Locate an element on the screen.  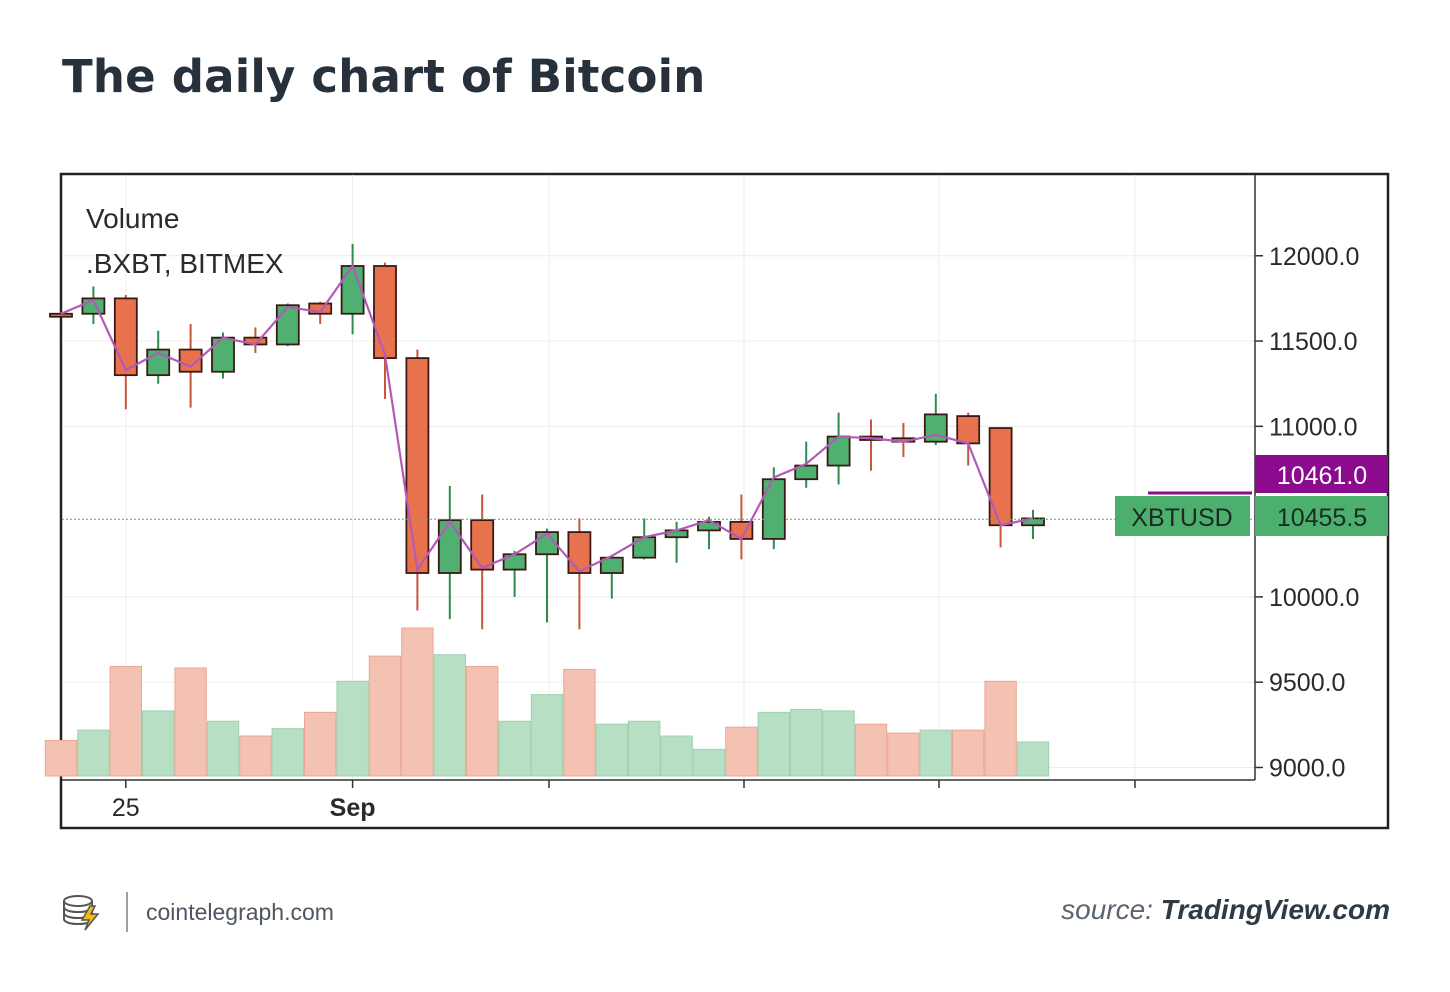
source-credit: source: TradingView.com is located at coordinates (1225, 910).